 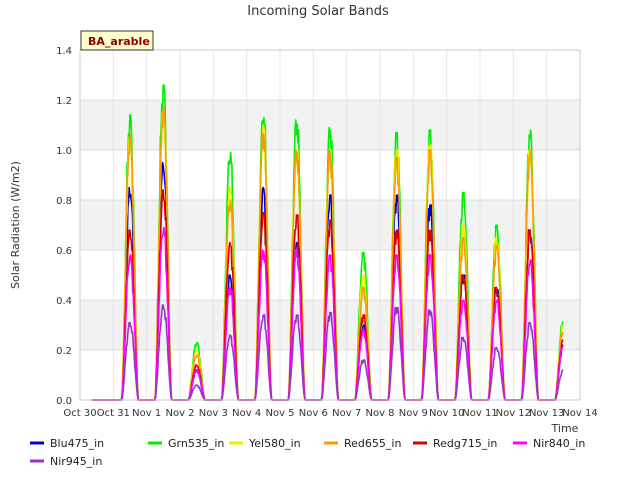 I want to click on badge-text: BA_arable, so click(x=119, y=41).